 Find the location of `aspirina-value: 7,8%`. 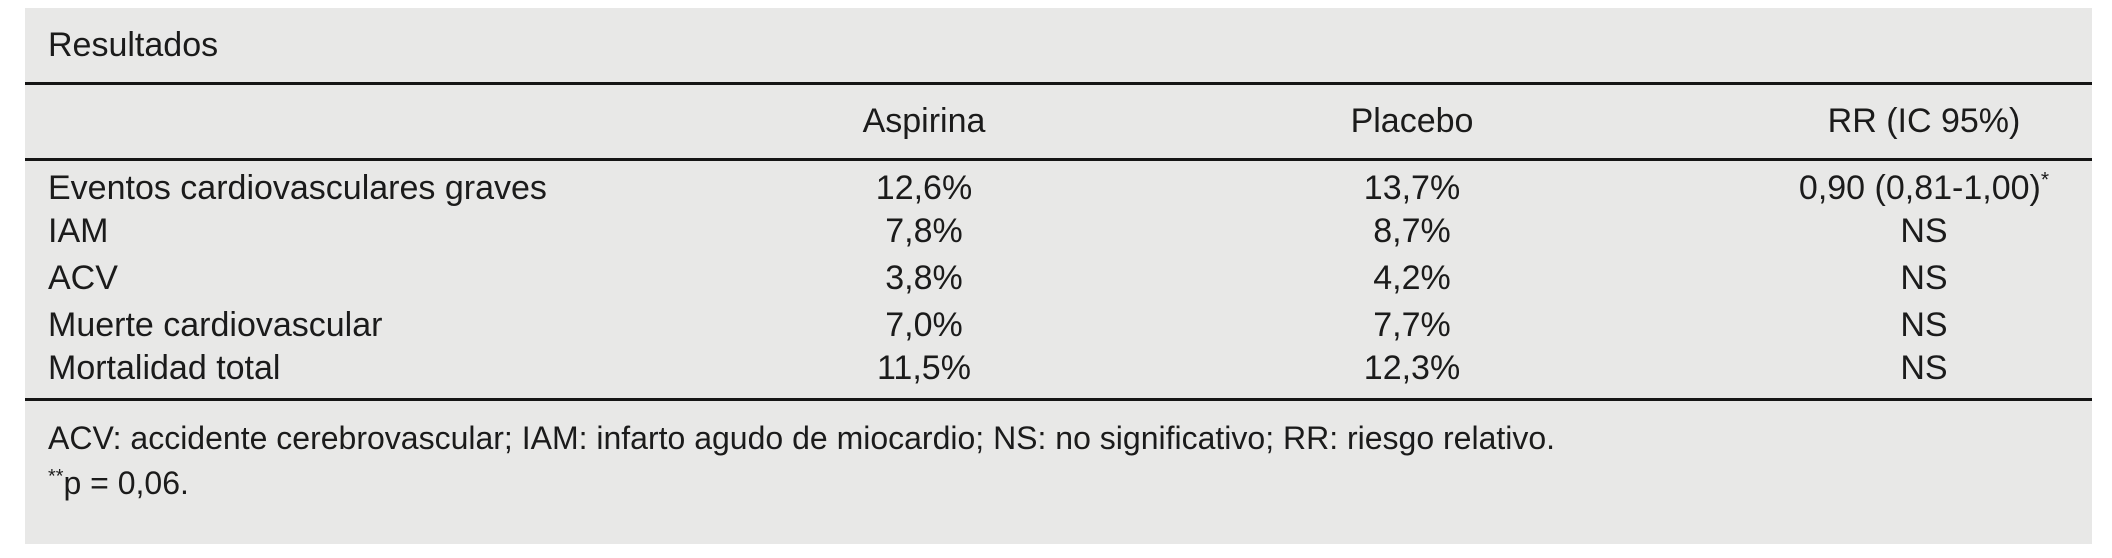

aspirina-value: 7,8% is located at coordinates (924, 230).